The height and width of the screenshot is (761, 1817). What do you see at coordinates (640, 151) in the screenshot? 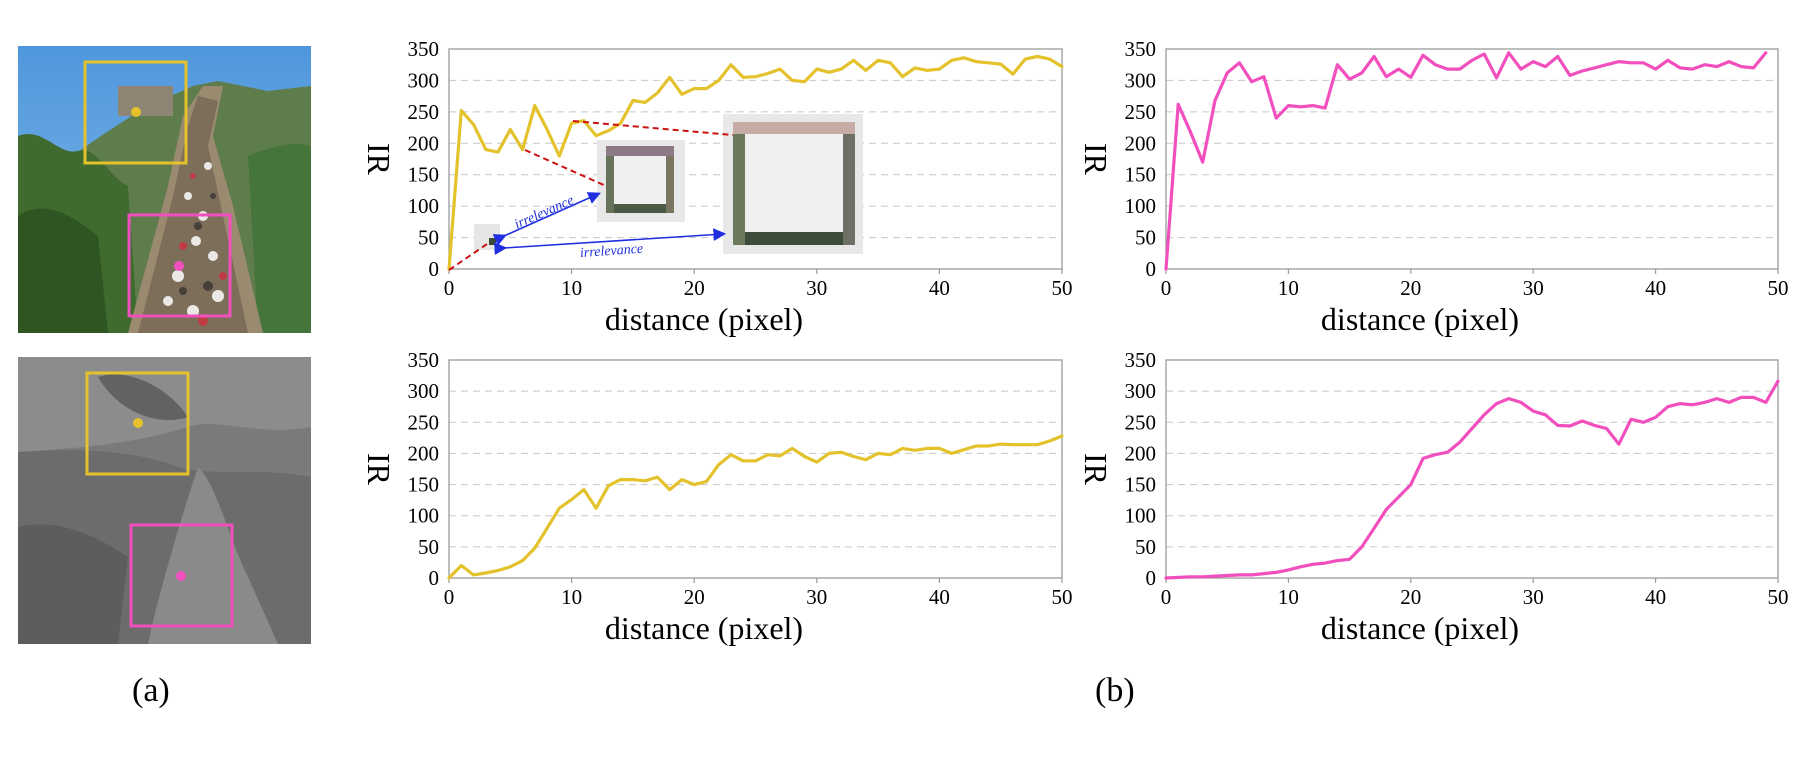
I see `patch-medium-top` at bounding box center [640, 151].